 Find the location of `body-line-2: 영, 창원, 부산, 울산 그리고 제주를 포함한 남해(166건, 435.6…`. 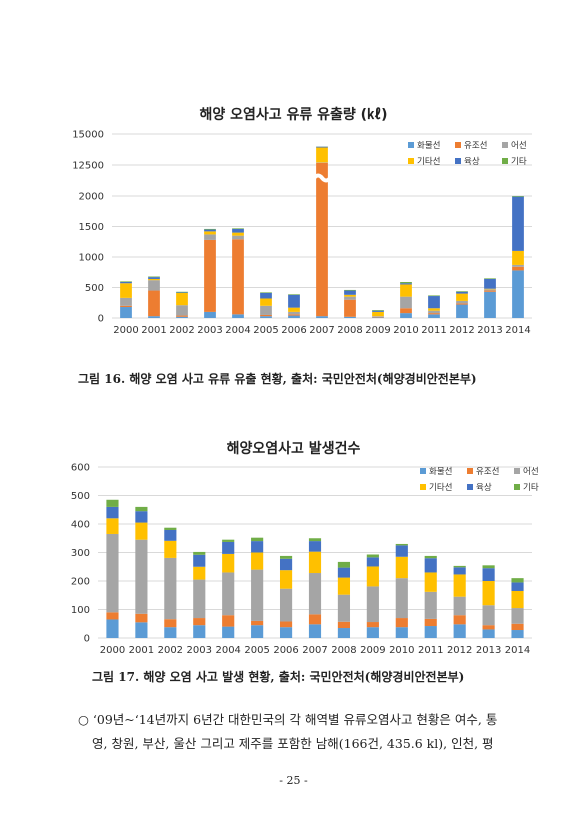

body-line-2: 영, 창원, 부산, 울산 그리고 제주를 포함한 남해(166건, 435.6… is located at coordinates (293, 743).